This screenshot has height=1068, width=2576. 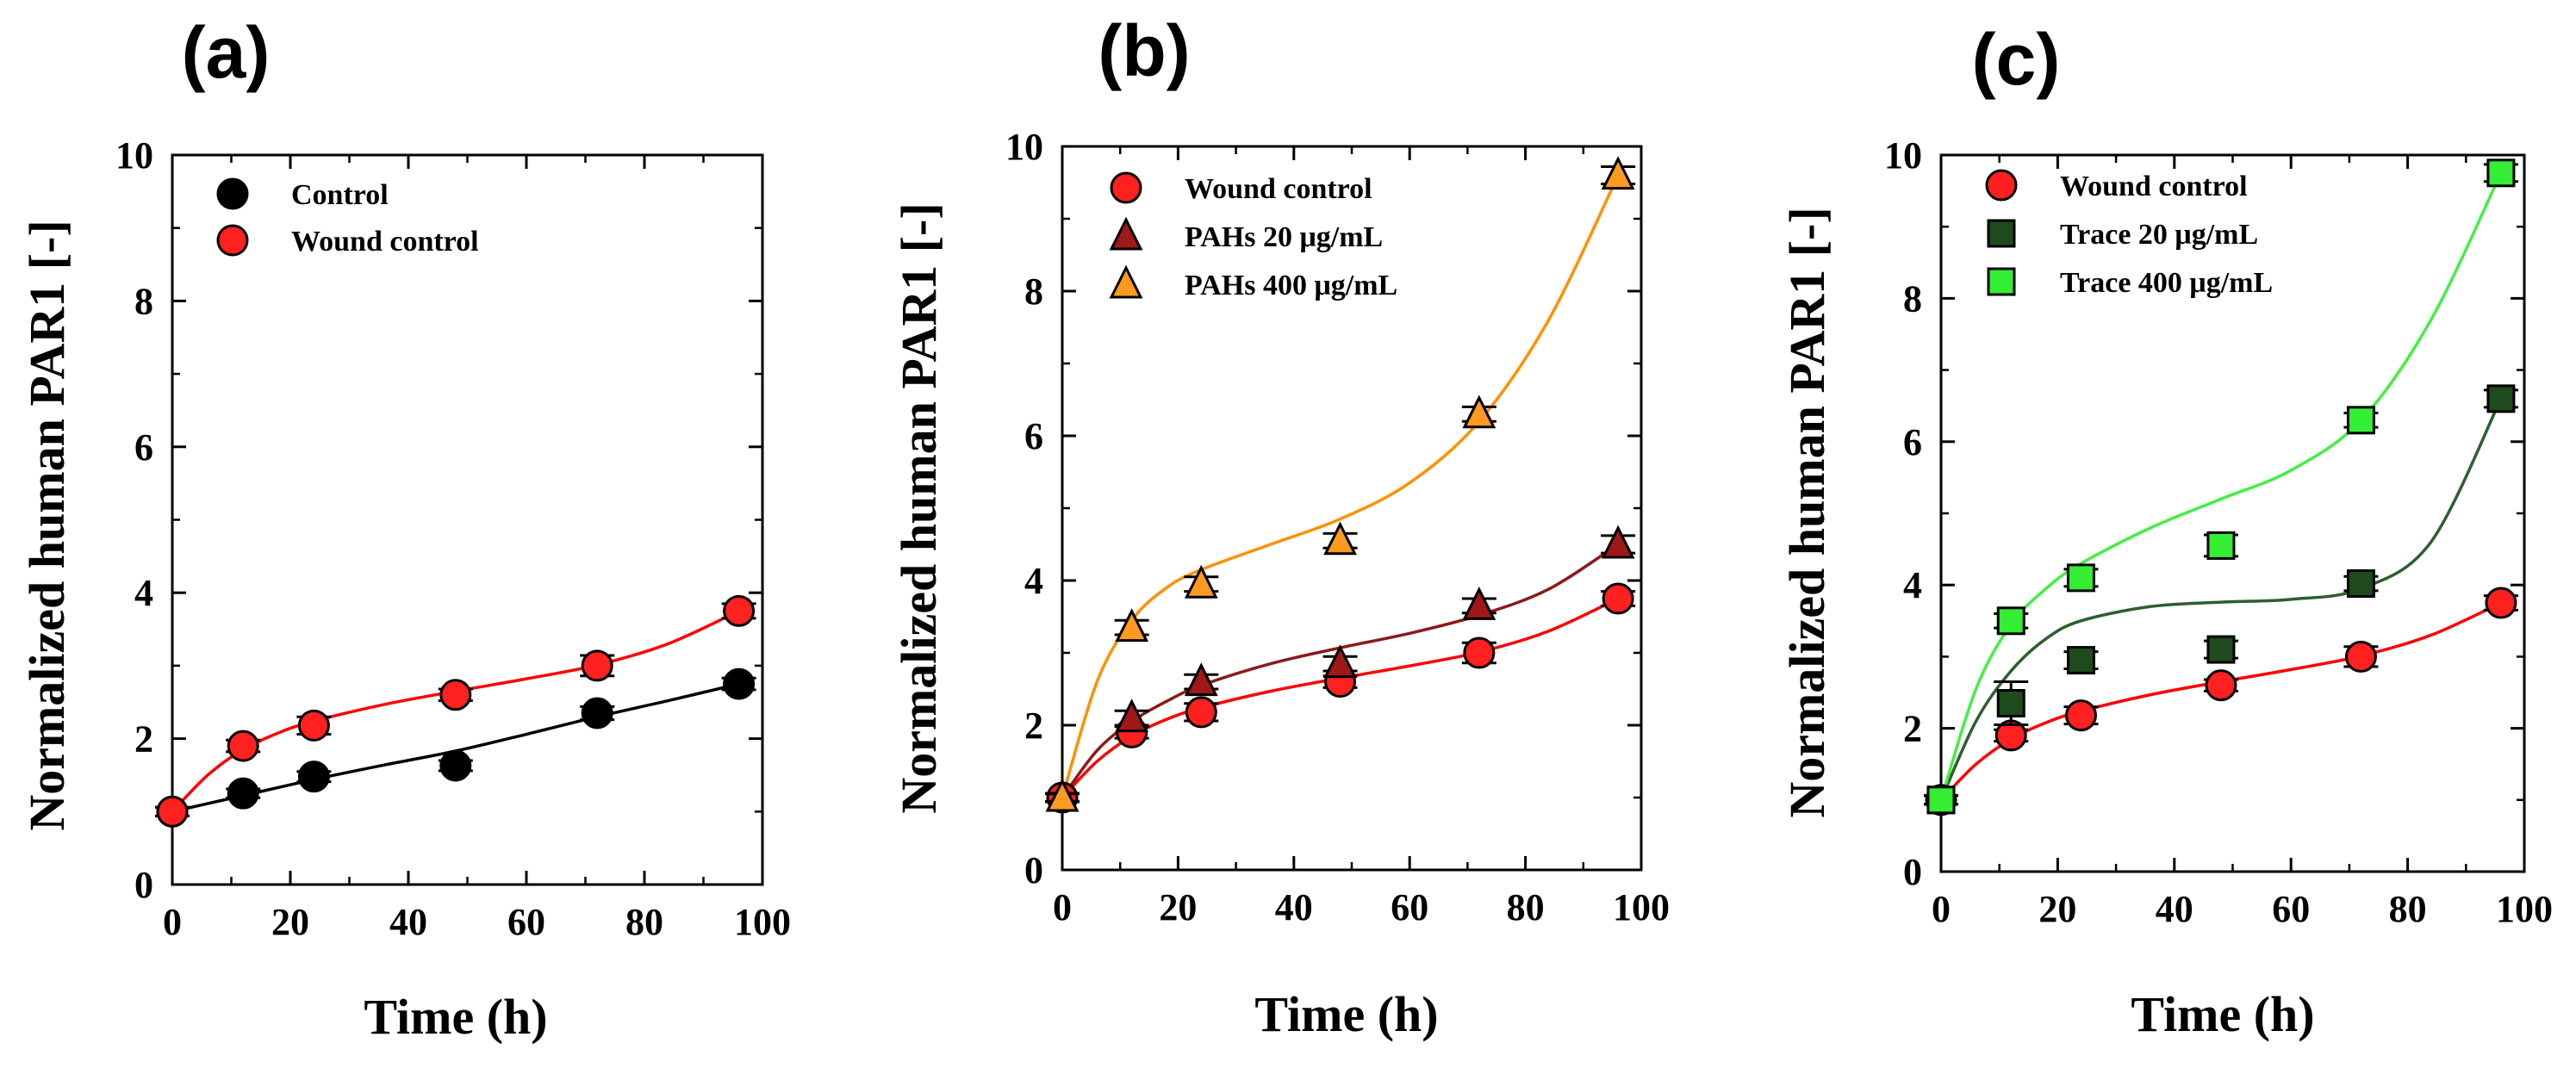 What do you see at coordinates (1144, 50) in the screenshot?
I see `panel-label-b: (b)` at bounding box center [1144, 50].